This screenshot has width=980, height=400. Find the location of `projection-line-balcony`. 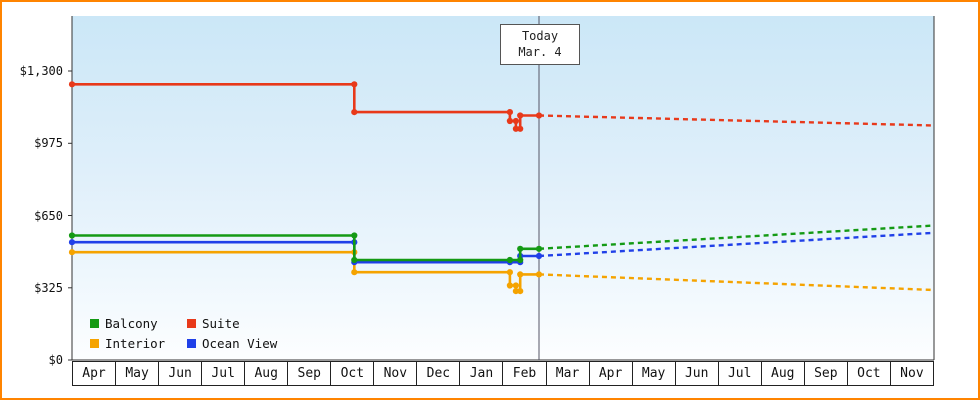

projection-line-balcony is located at coordinates (736, 237).